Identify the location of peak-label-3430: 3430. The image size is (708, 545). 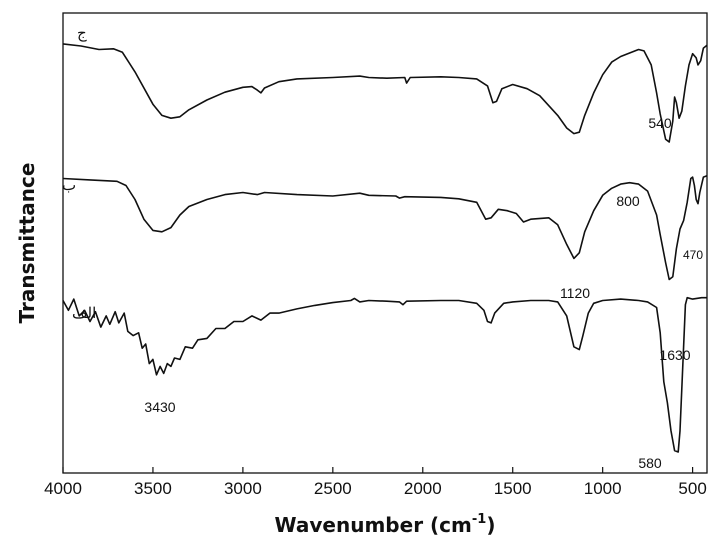
(159, 407).